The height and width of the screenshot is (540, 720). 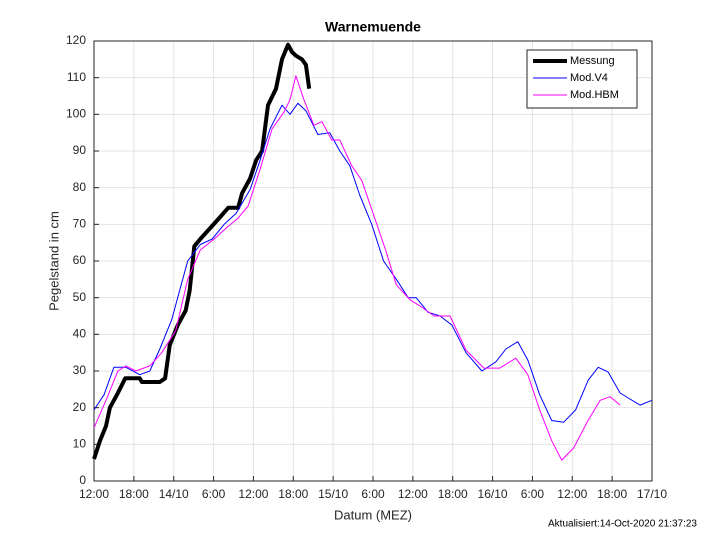 I want to click on y-tick-label: 10, so click(x=80, y=444).